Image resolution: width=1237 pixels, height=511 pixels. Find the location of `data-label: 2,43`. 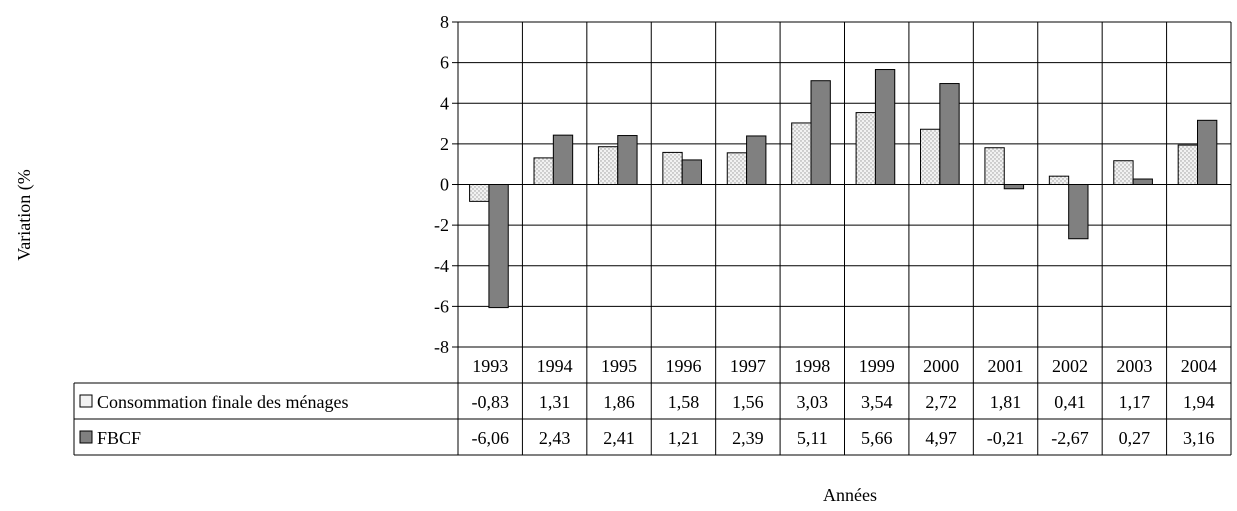

data-label: 2,43 is located at coordinates (555, 438).